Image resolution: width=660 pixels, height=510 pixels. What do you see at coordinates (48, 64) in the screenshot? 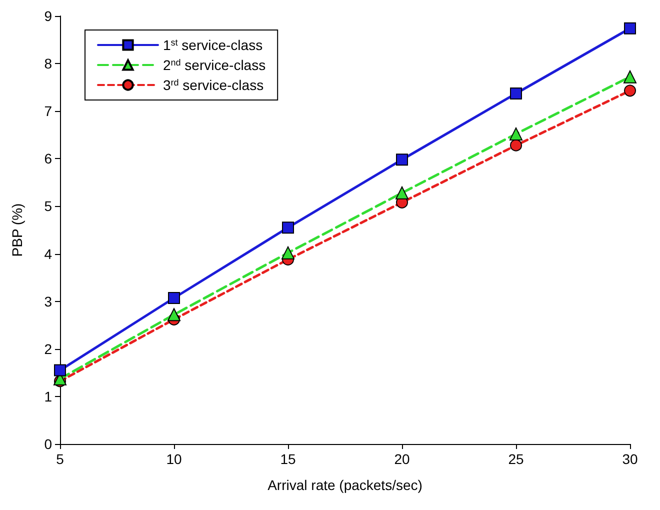
I see `y-tick-label: 8` at bounding box center [48, 64].